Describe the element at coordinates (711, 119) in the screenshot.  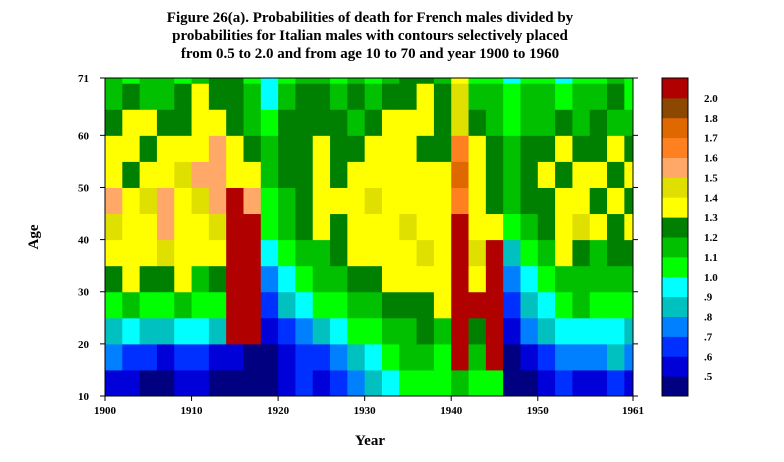
I see `colorbar-label: 1.8` at that location.